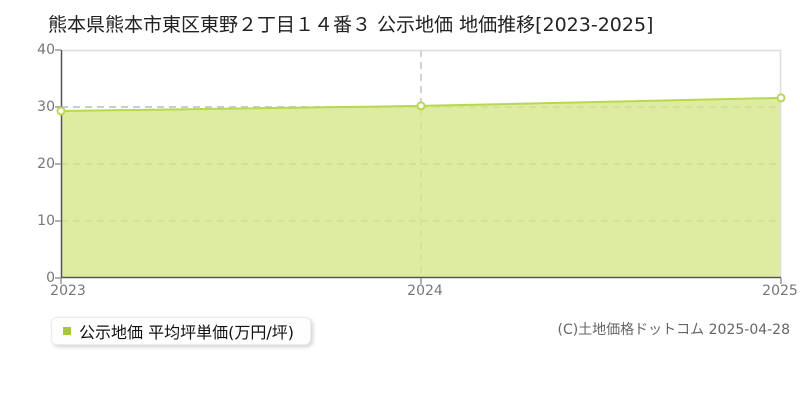  I want to click on chart-title: 熊本県熊本市東区東野２丁目１４番３ 公示地価 地価推移[2023-2025], so click(351, 25).